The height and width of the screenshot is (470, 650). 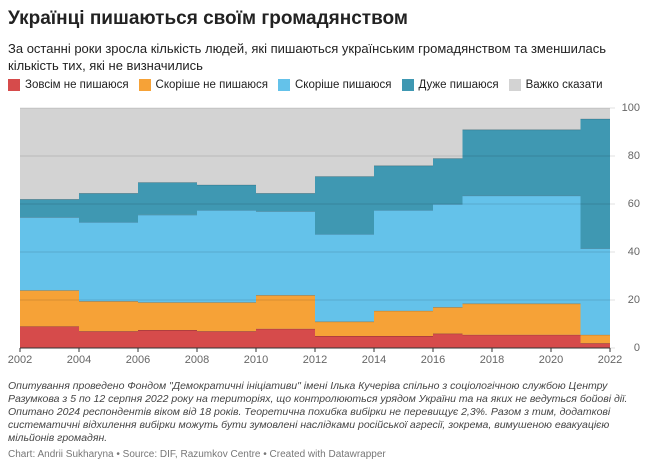 What do you see at coordinates (197, 360) in the screenshot?
I see `x-tick-label: 2008` at bounding box center [197, 360].